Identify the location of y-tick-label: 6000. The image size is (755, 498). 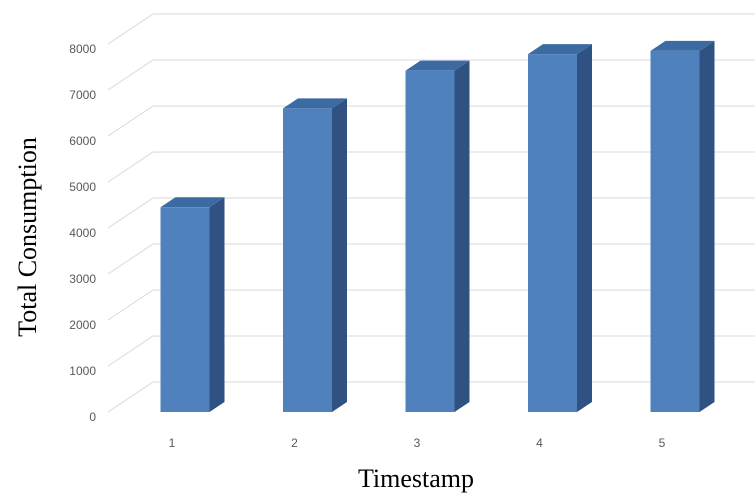
(82, 141).